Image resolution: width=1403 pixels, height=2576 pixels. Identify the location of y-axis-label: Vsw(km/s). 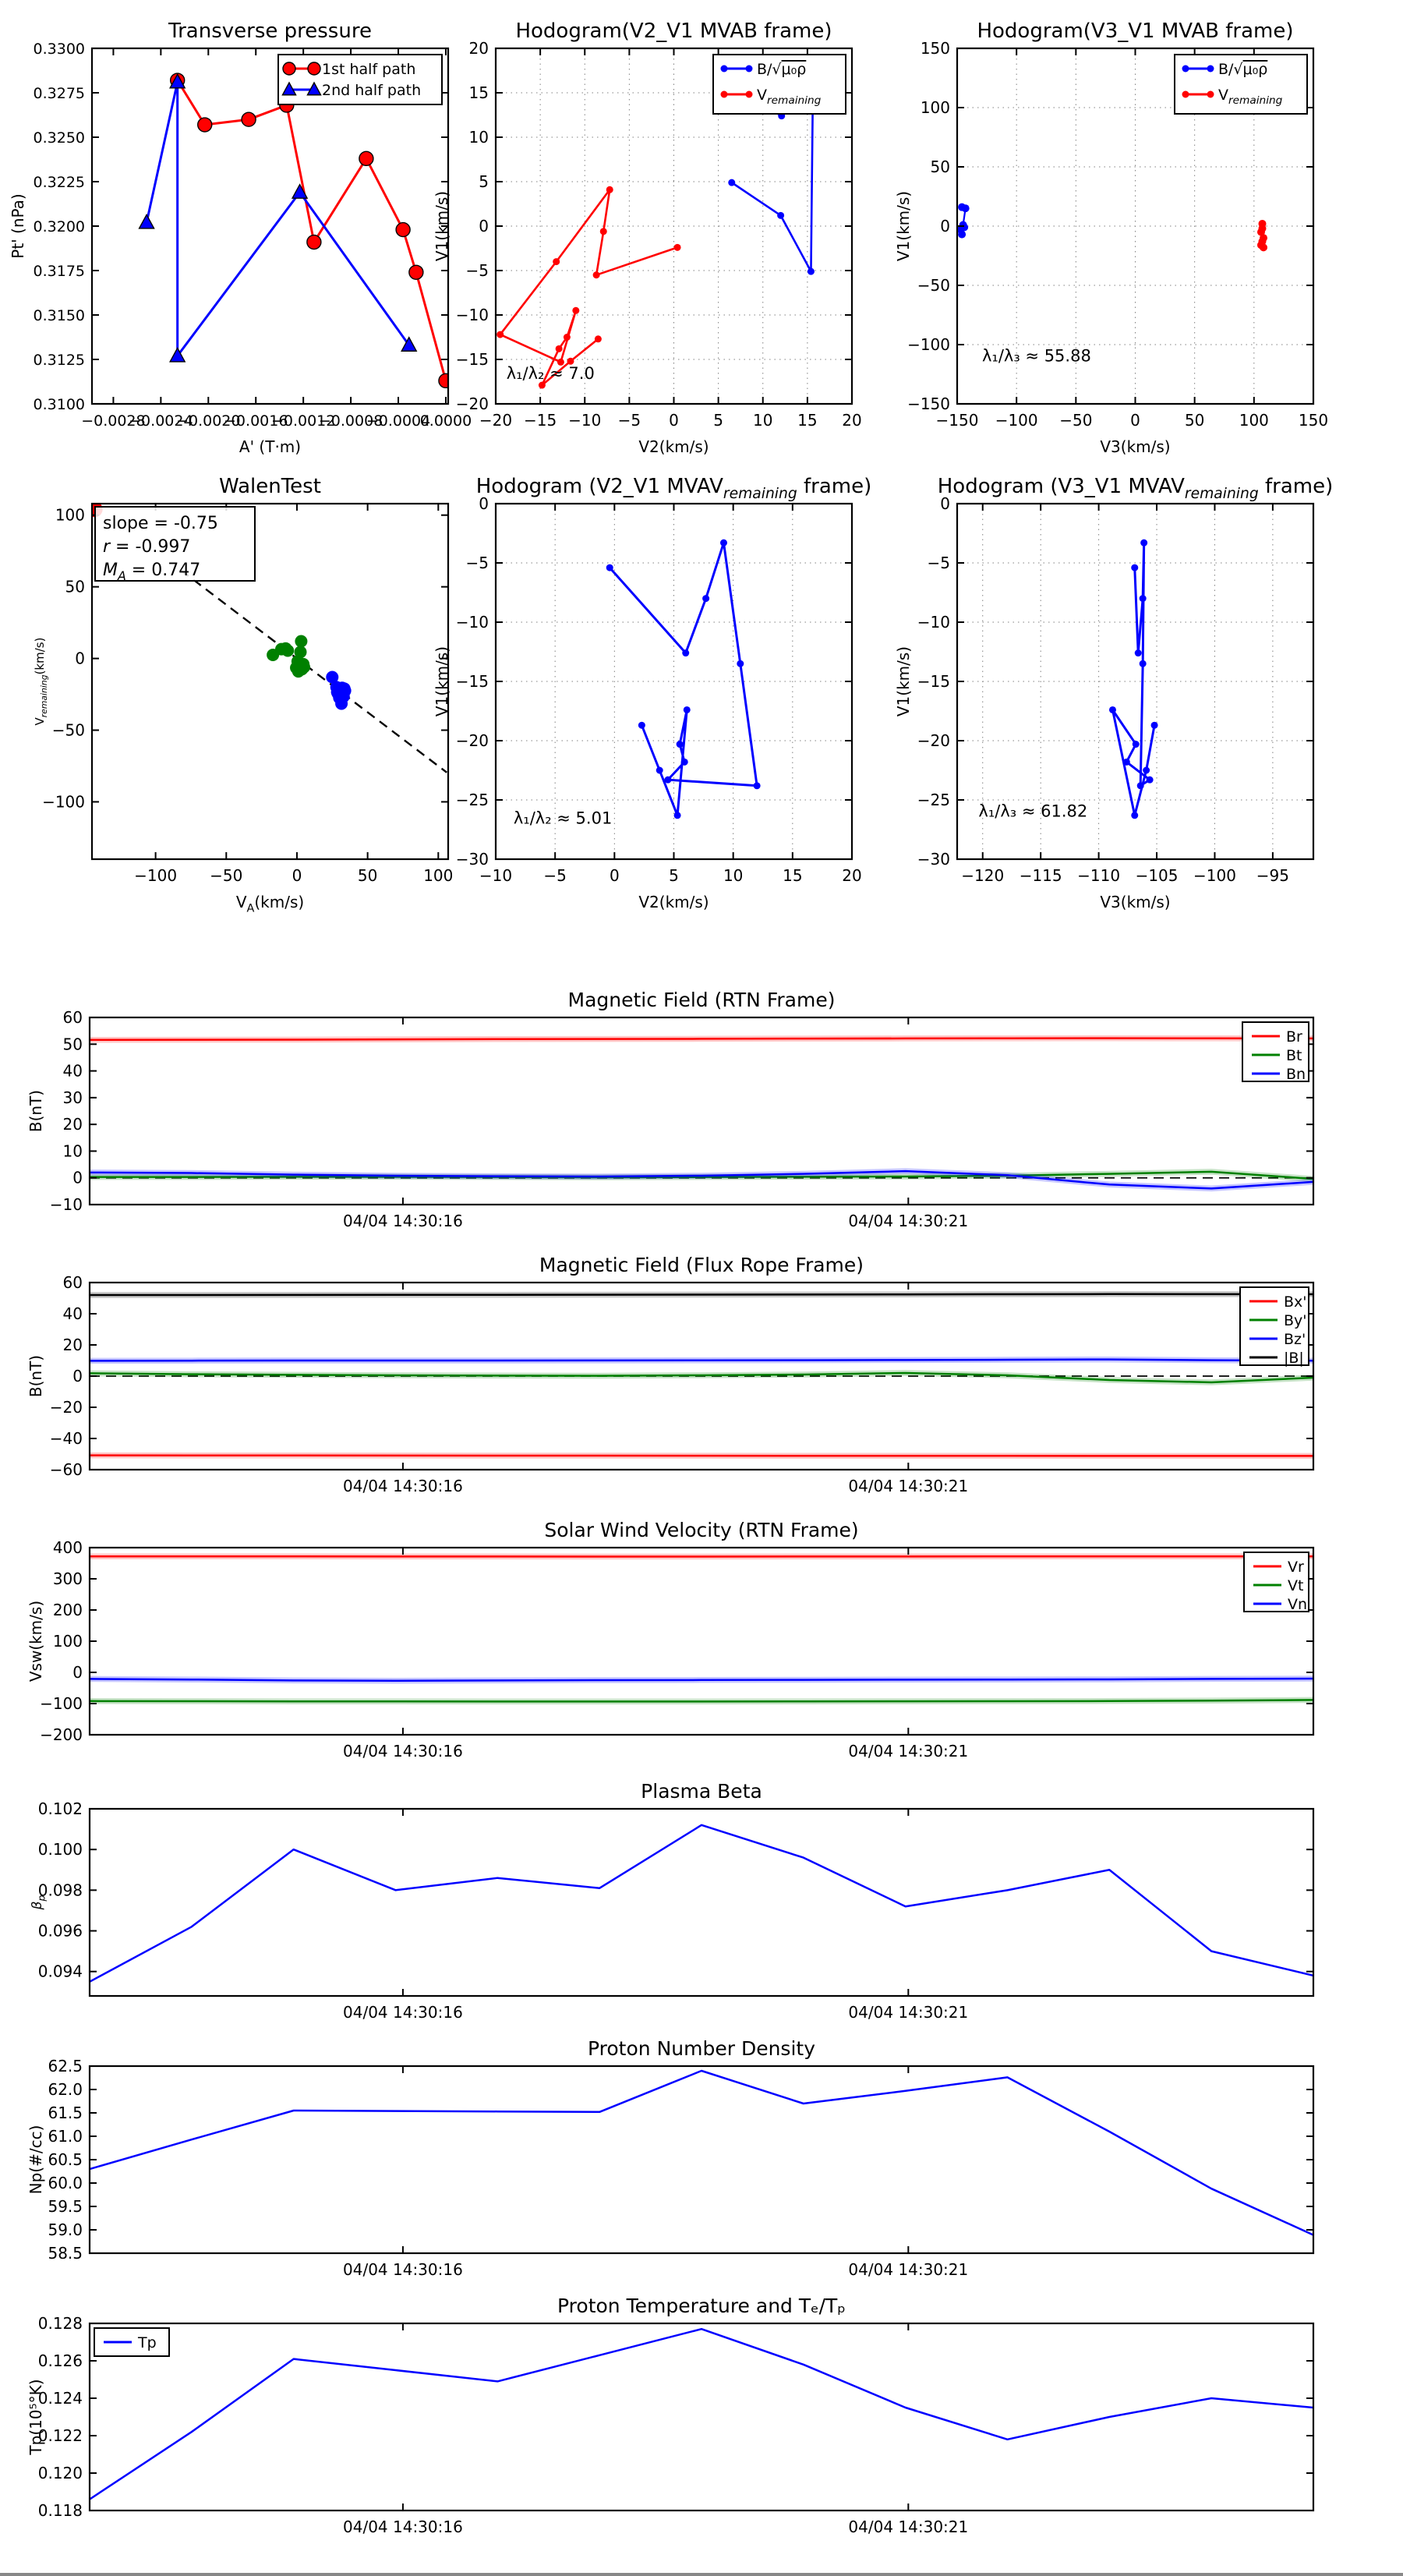
(36, 1641).